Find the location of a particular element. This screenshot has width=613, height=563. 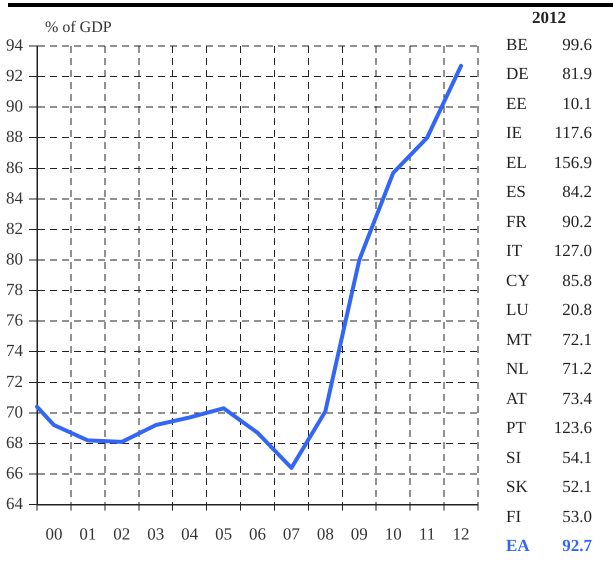

data-label: 156.9 is located at coordinates (573, 162).